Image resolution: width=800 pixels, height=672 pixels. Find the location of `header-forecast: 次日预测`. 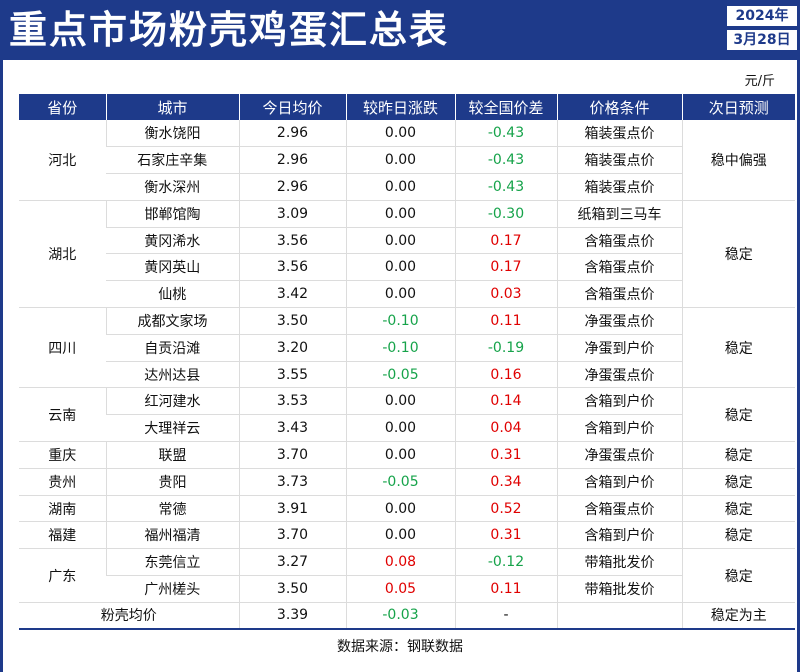

header-forecast: 次日预测 is located at coordinates (738, 107).